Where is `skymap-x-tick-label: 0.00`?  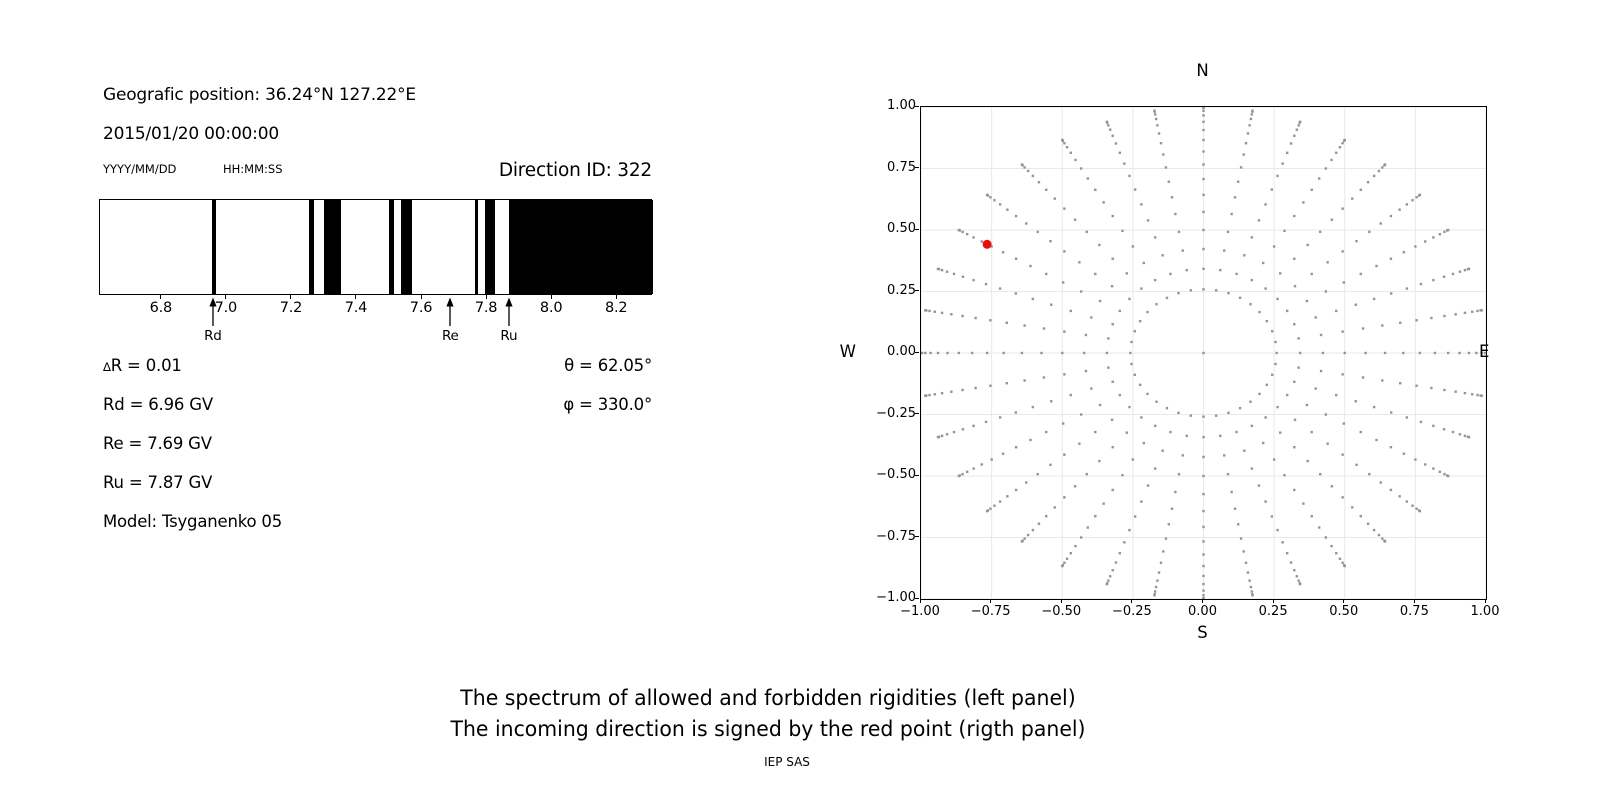 skymap-x-tick-label: 0.00 is located at coordinates (1202, 611).